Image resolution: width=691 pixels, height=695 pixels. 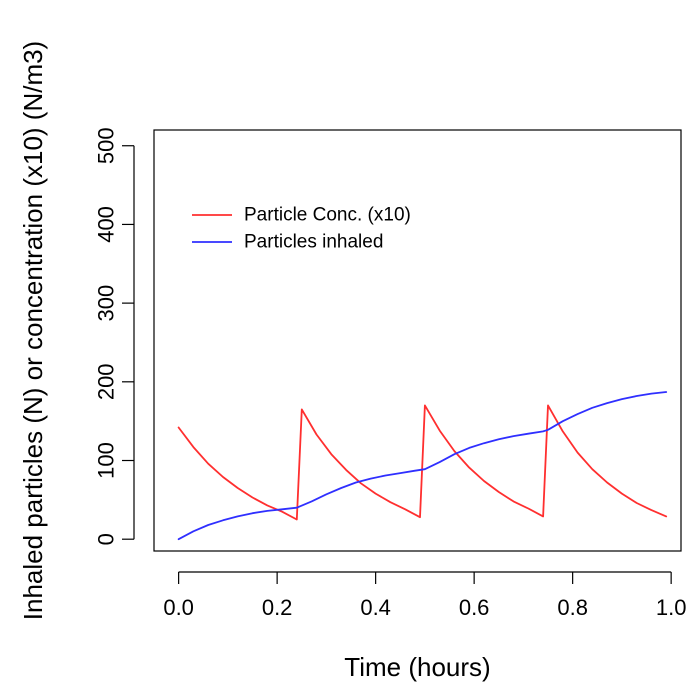 I want to click on x-axis-label: Time (hours), so click(x=417, y=667).